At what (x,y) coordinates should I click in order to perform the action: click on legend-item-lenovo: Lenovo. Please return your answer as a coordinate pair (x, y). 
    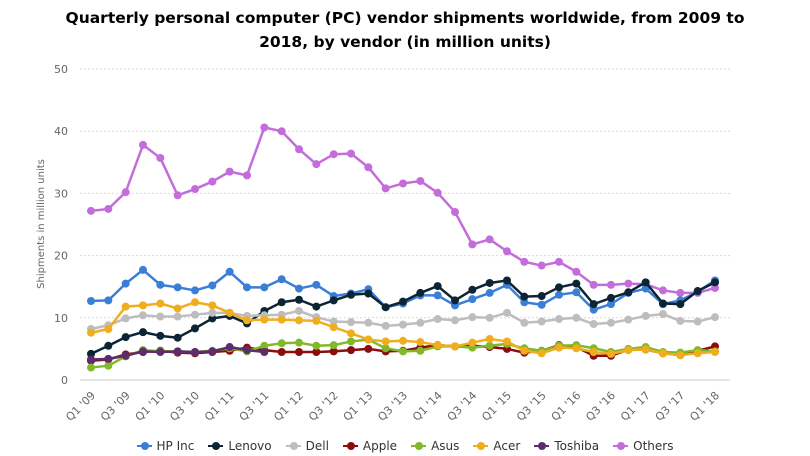
    Looking at the image, I should click on (240, 446).